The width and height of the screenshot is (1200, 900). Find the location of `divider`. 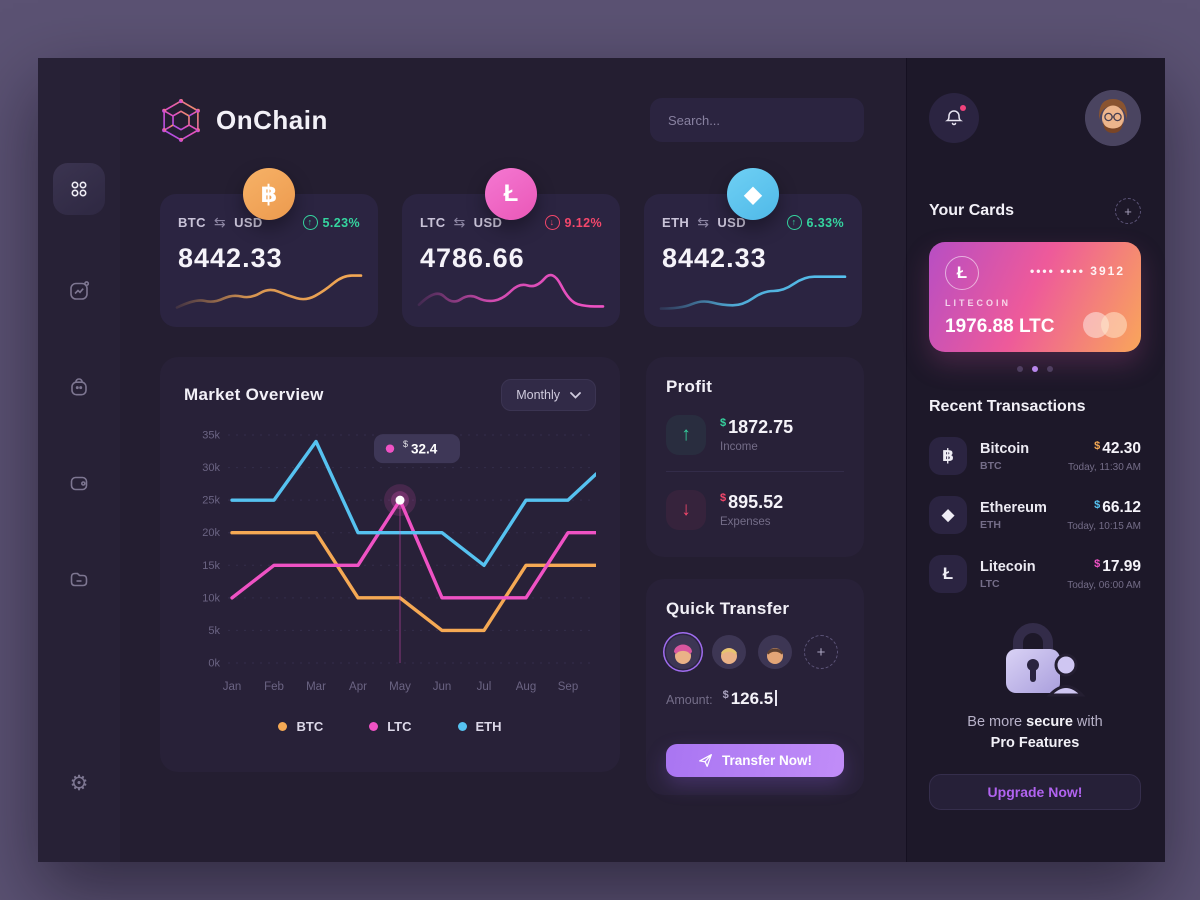

divider is located at coordinates (755, 471).